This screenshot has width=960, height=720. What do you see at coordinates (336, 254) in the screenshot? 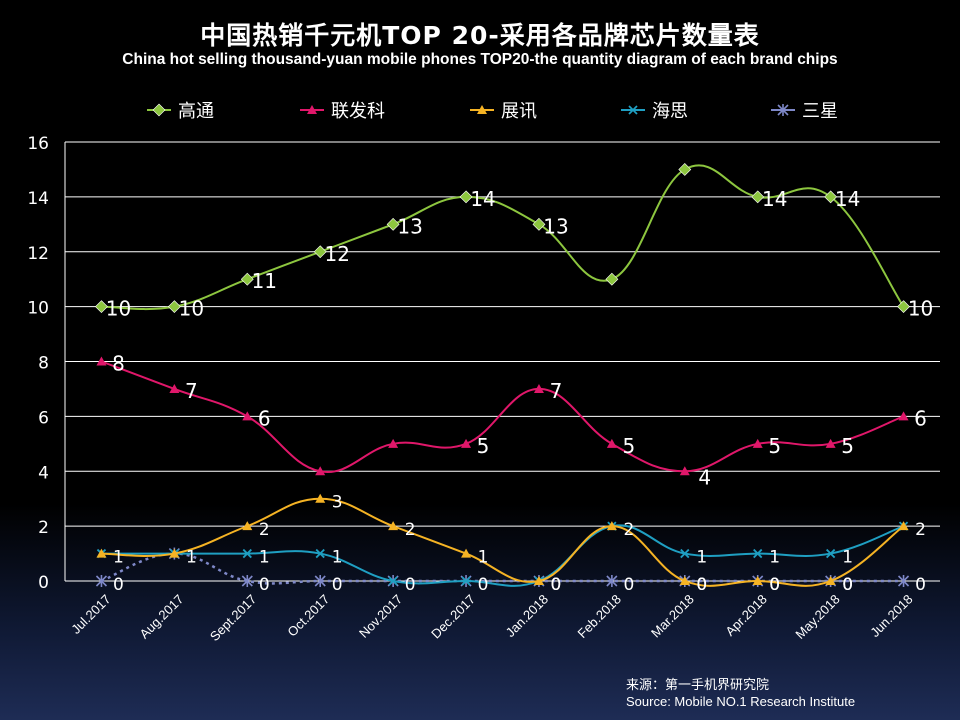
I see `data-label: 12` at bounding box center [336, 254].